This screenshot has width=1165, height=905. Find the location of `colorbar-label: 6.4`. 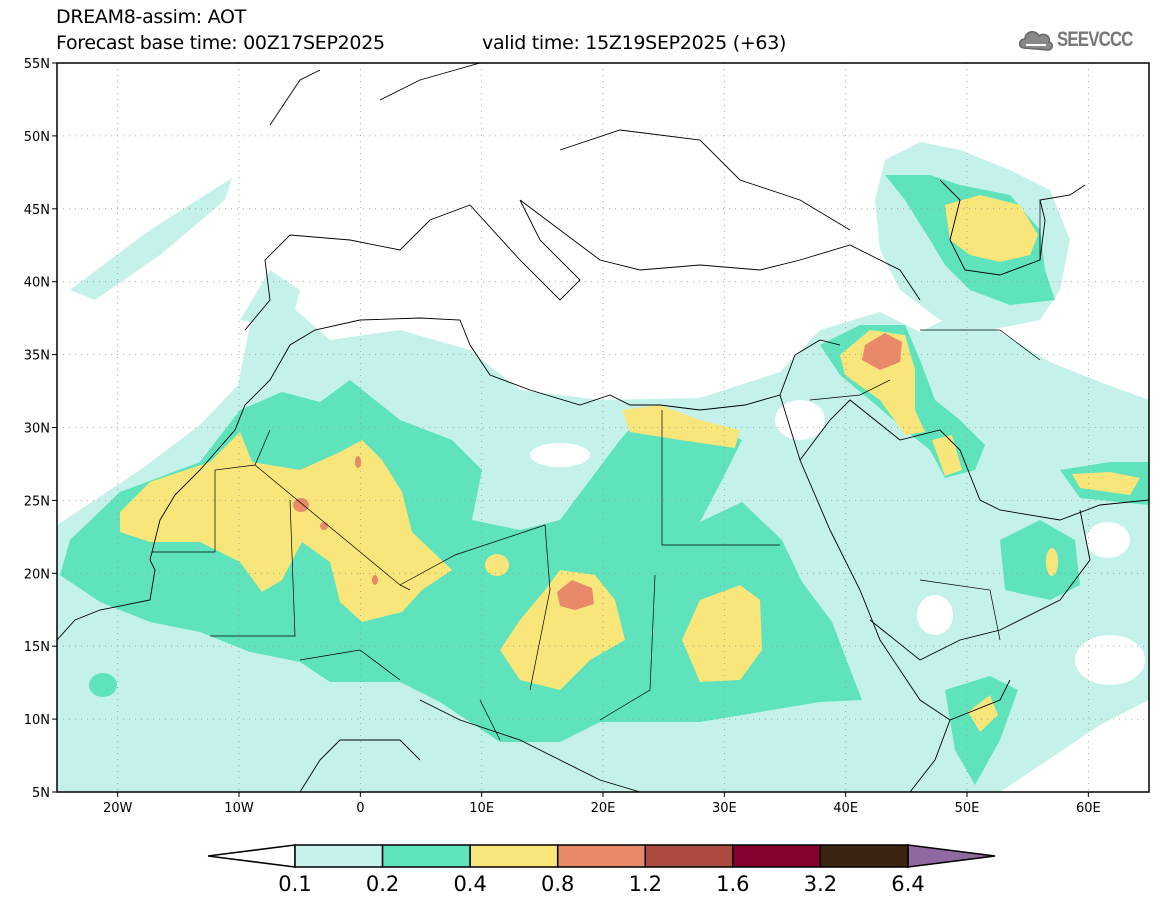

colorbar-label: 6.4 is located at coordinates (907, 884).